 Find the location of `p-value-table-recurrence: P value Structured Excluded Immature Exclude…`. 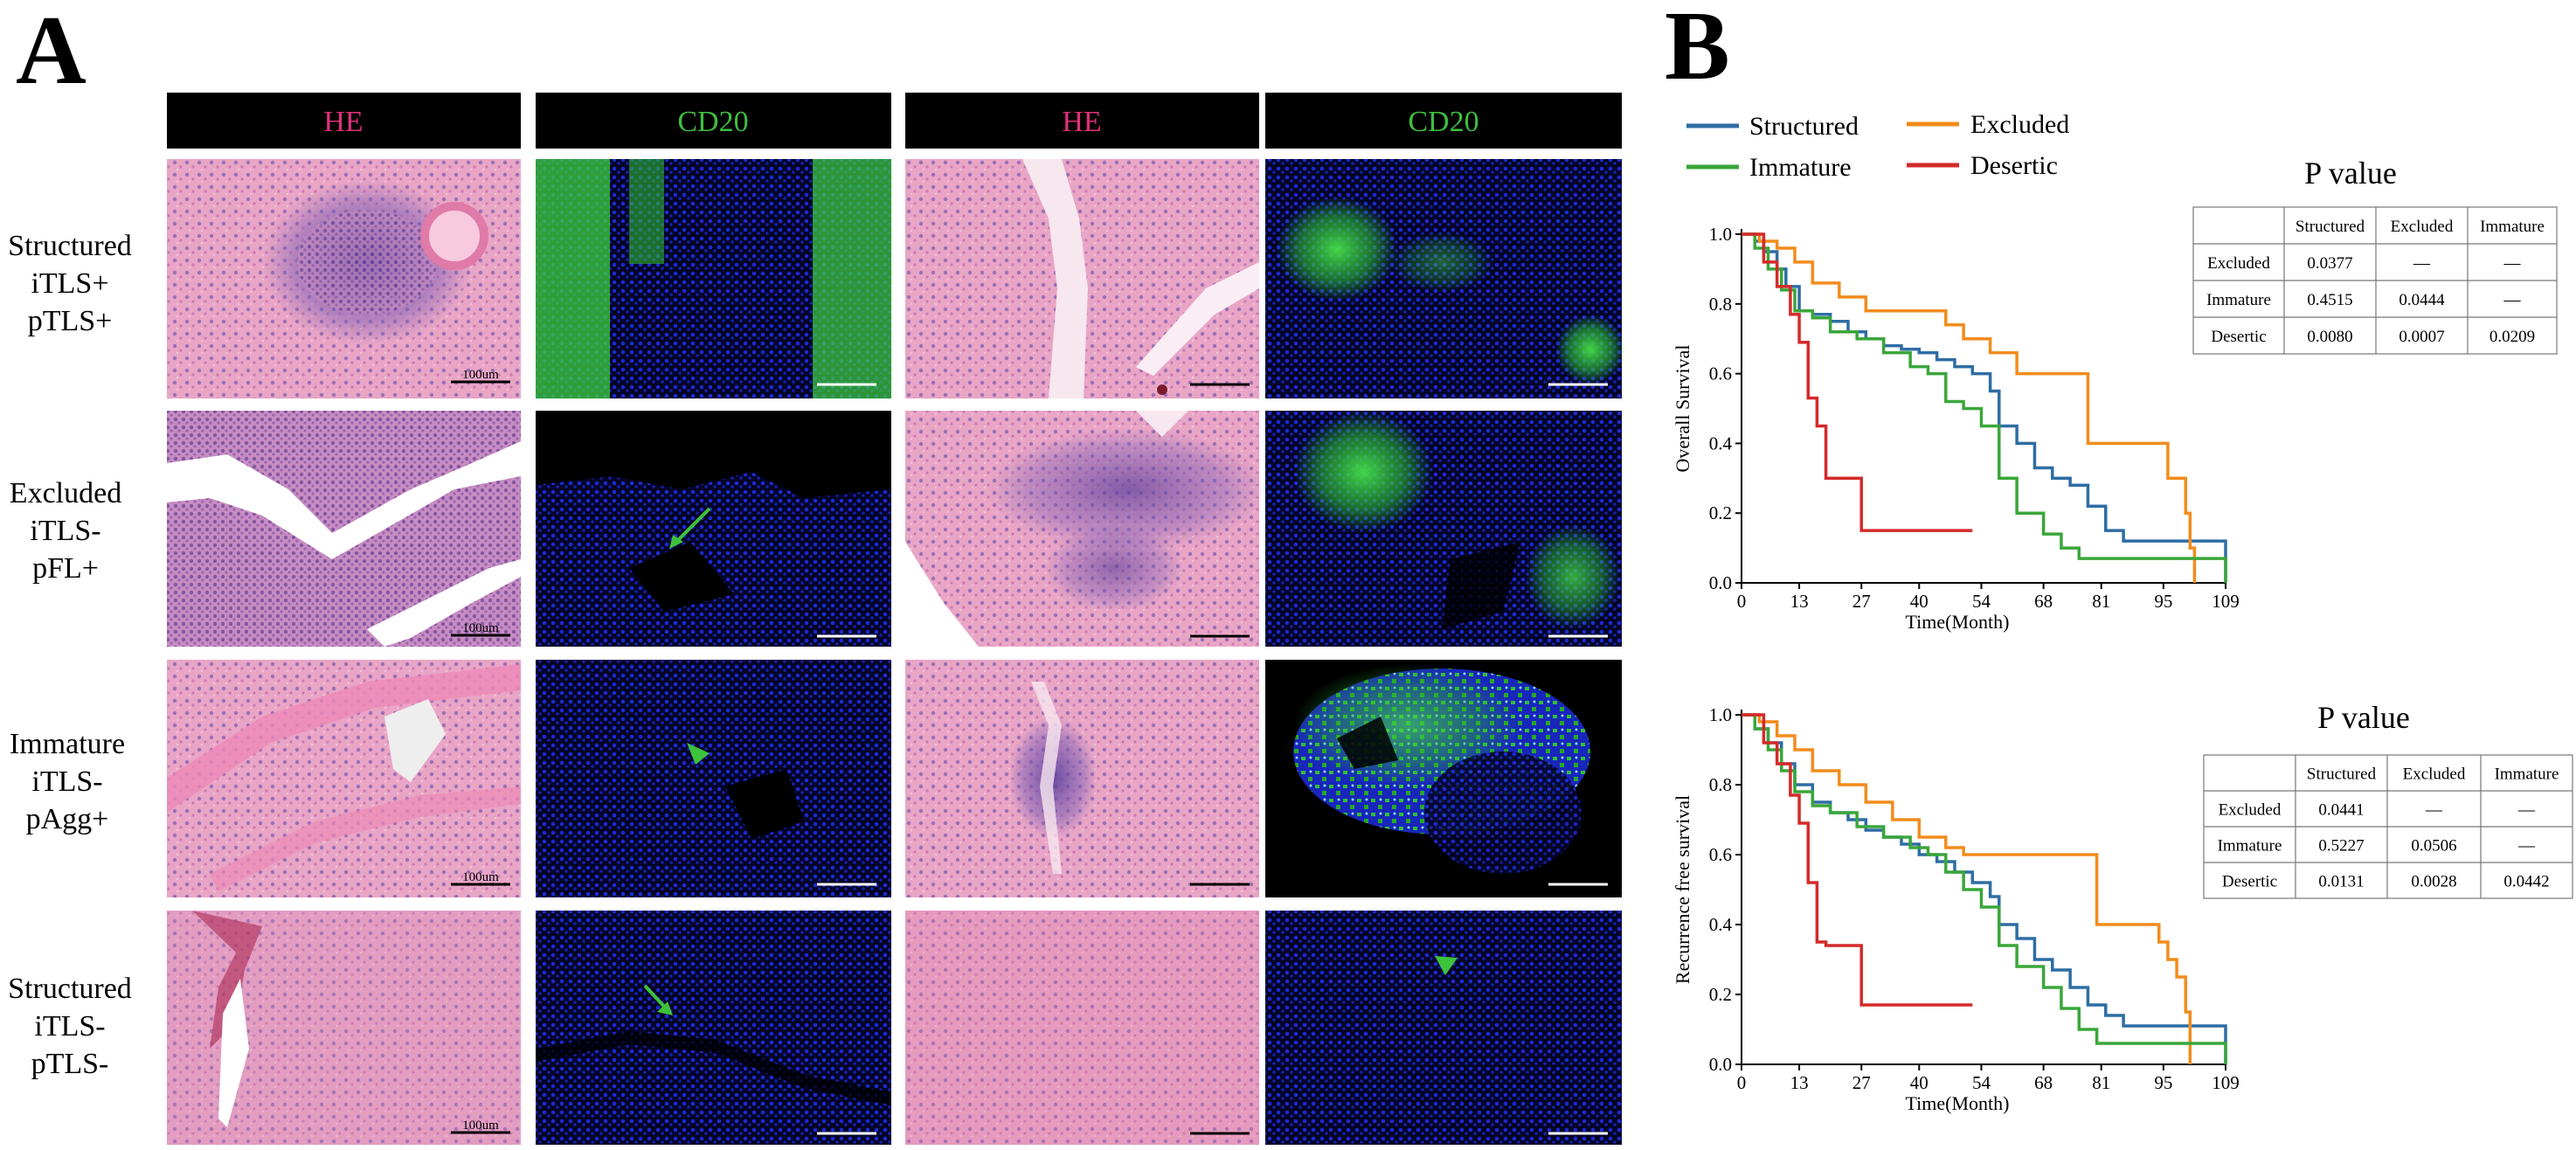

p-value-table-recurrence: P value Structured Excluded Immature Exclude… is located at coordinates (2388, 799).